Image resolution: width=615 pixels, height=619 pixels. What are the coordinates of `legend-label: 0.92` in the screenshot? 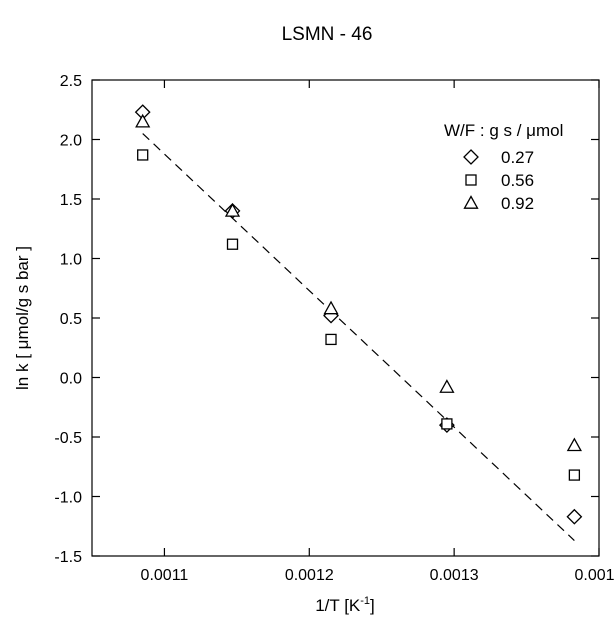 It's located at (517, 203).